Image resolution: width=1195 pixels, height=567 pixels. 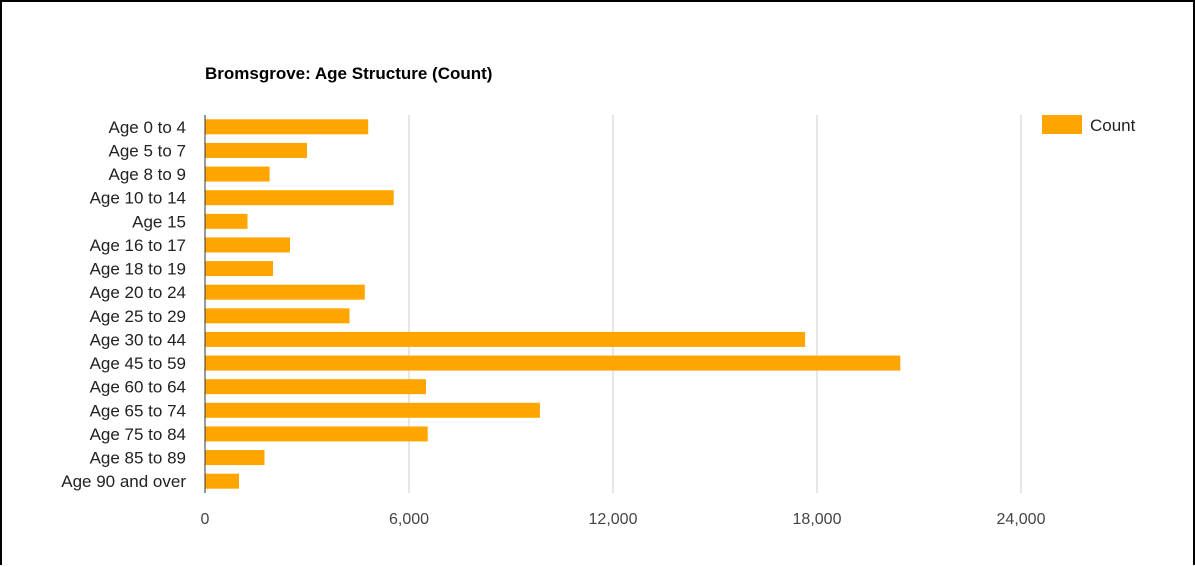 I want to click on x-tick-labels: 0 6,000 12,000 18,000 24,000, so click(x=623, y=519).